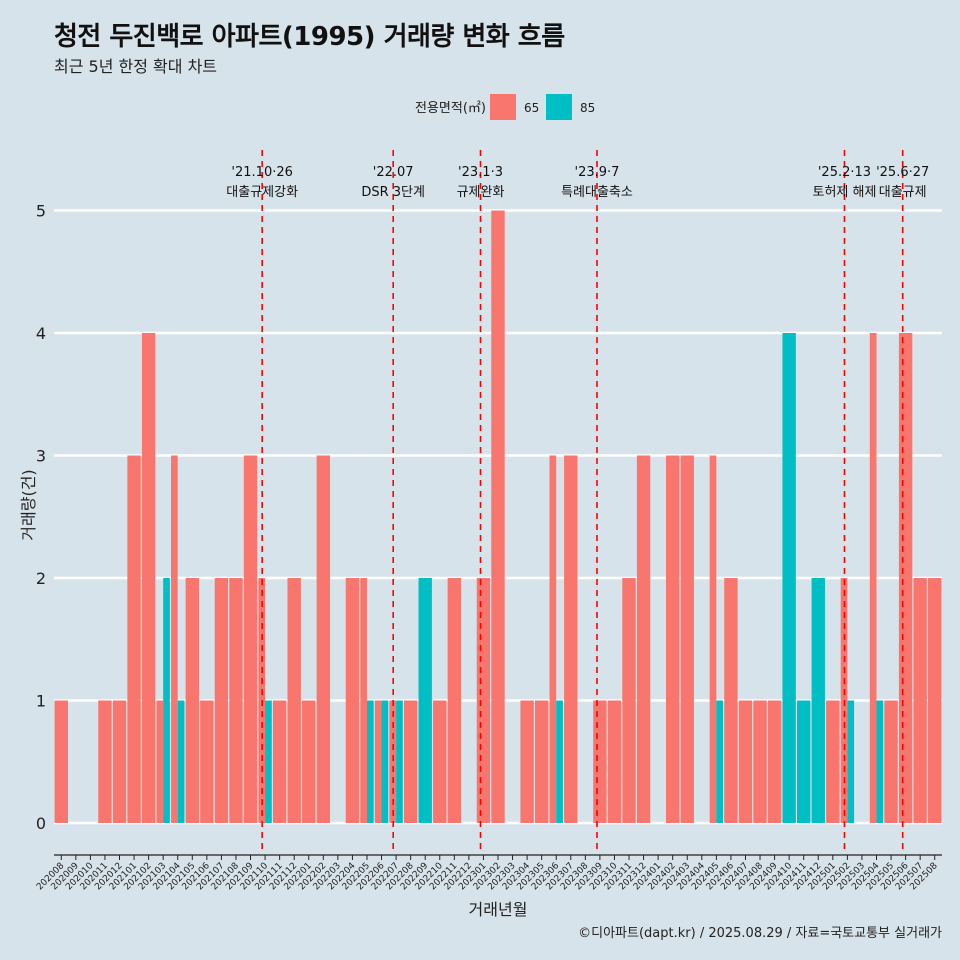 The image size is (960, 960). What do you see at coordinates (136, 66) in the screenshot?
I see `chart-subtitle: 최근 5년 한정 확대 차트` at bounding box center [136, 66].